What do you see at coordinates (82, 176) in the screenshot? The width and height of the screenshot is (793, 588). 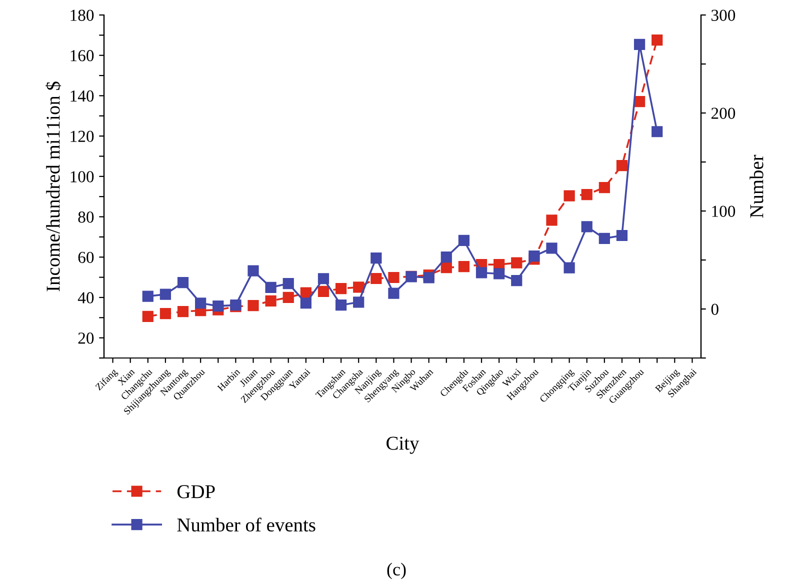 I see `y-tick-label: 100` at bounding box center [82, 176].